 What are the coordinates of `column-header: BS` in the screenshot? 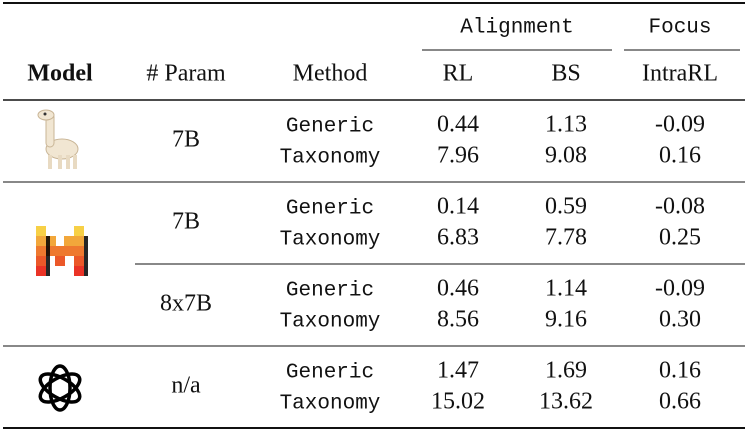 It's located at (565, 74).